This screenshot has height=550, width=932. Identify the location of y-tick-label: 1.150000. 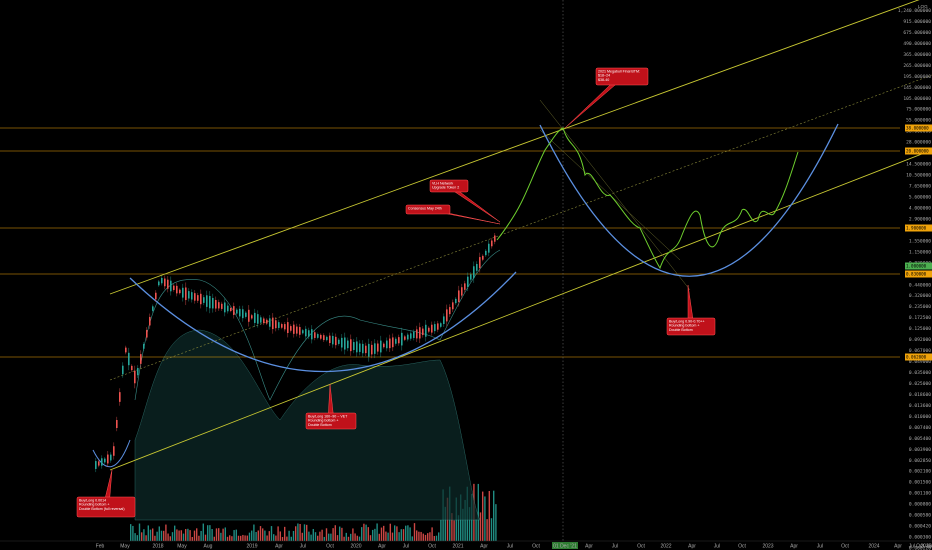
(920, 252).